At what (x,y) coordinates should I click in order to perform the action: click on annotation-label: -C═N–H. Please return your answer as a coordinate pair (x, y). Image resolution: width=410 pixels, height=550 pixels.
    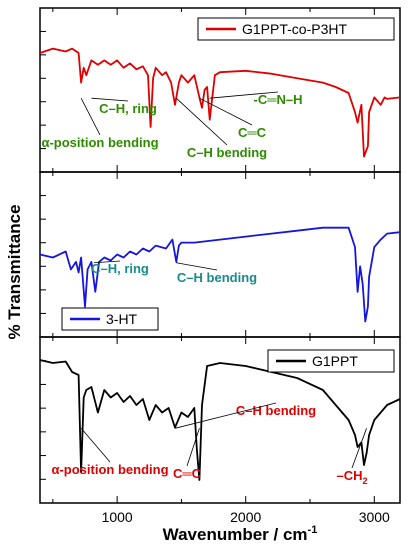
    Looking at the image, I should click on (278, 99).